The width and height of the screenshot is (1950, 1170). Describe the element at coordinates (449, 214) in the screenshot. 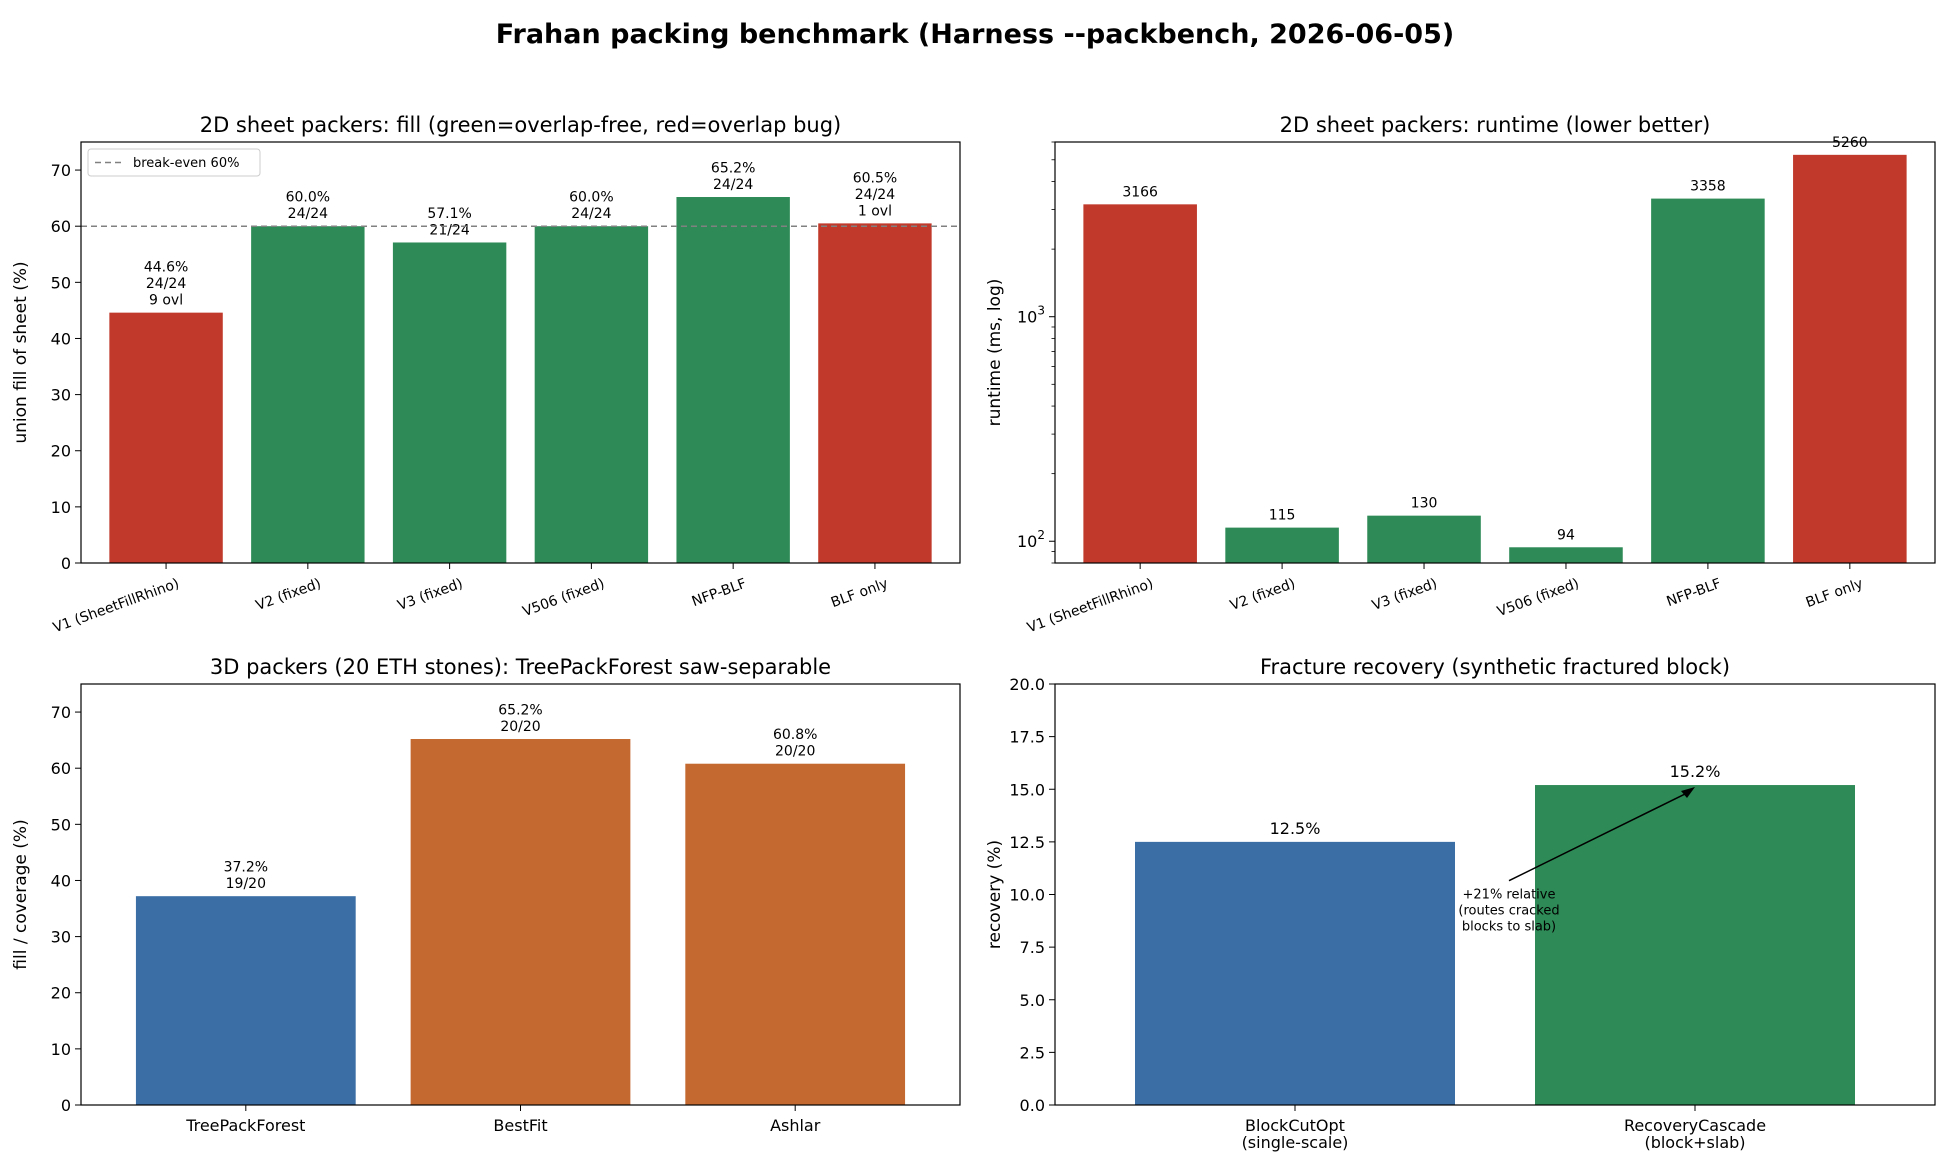

I see `data-label: 57.1%` at that location.